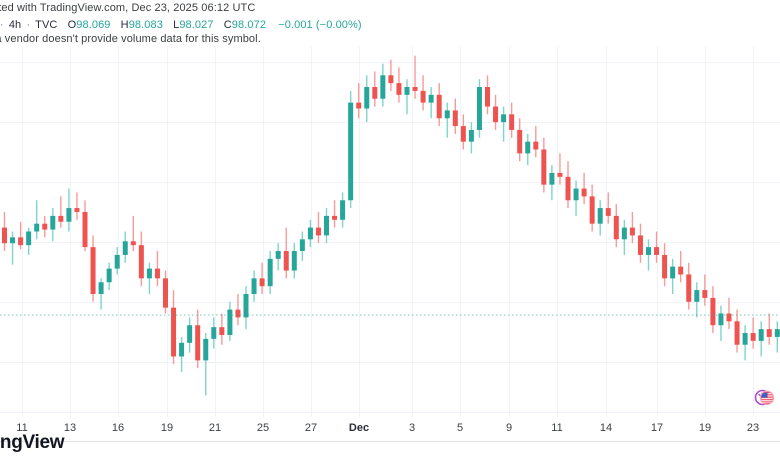 This screenshot has width=780, height=470. What do you see at coordinates (215, 428) in the screenshot?
I see `time-axis-tick-4: 21` at bounding box center [215, 428].